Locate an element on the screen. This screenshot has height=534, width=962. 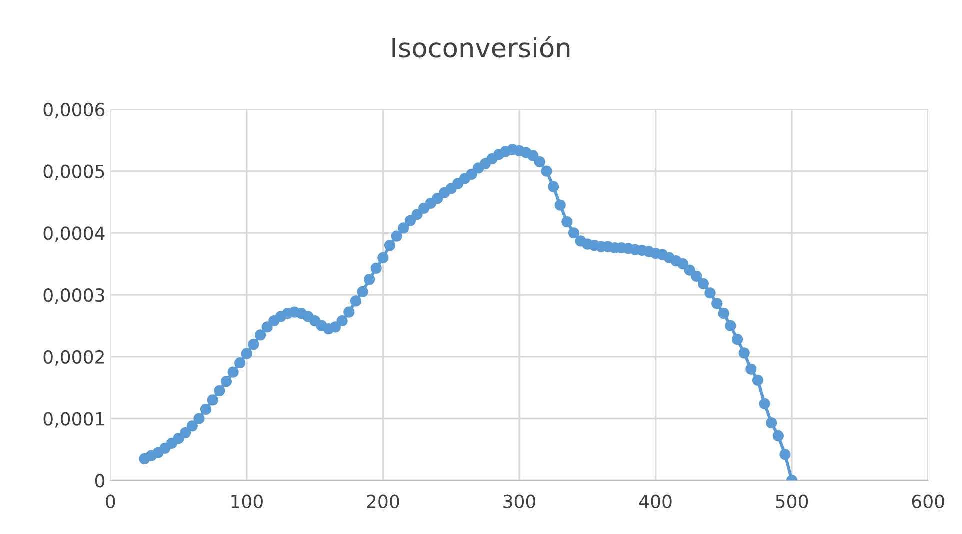
y-tick-label: 0 is located at coordinates (100, 481).